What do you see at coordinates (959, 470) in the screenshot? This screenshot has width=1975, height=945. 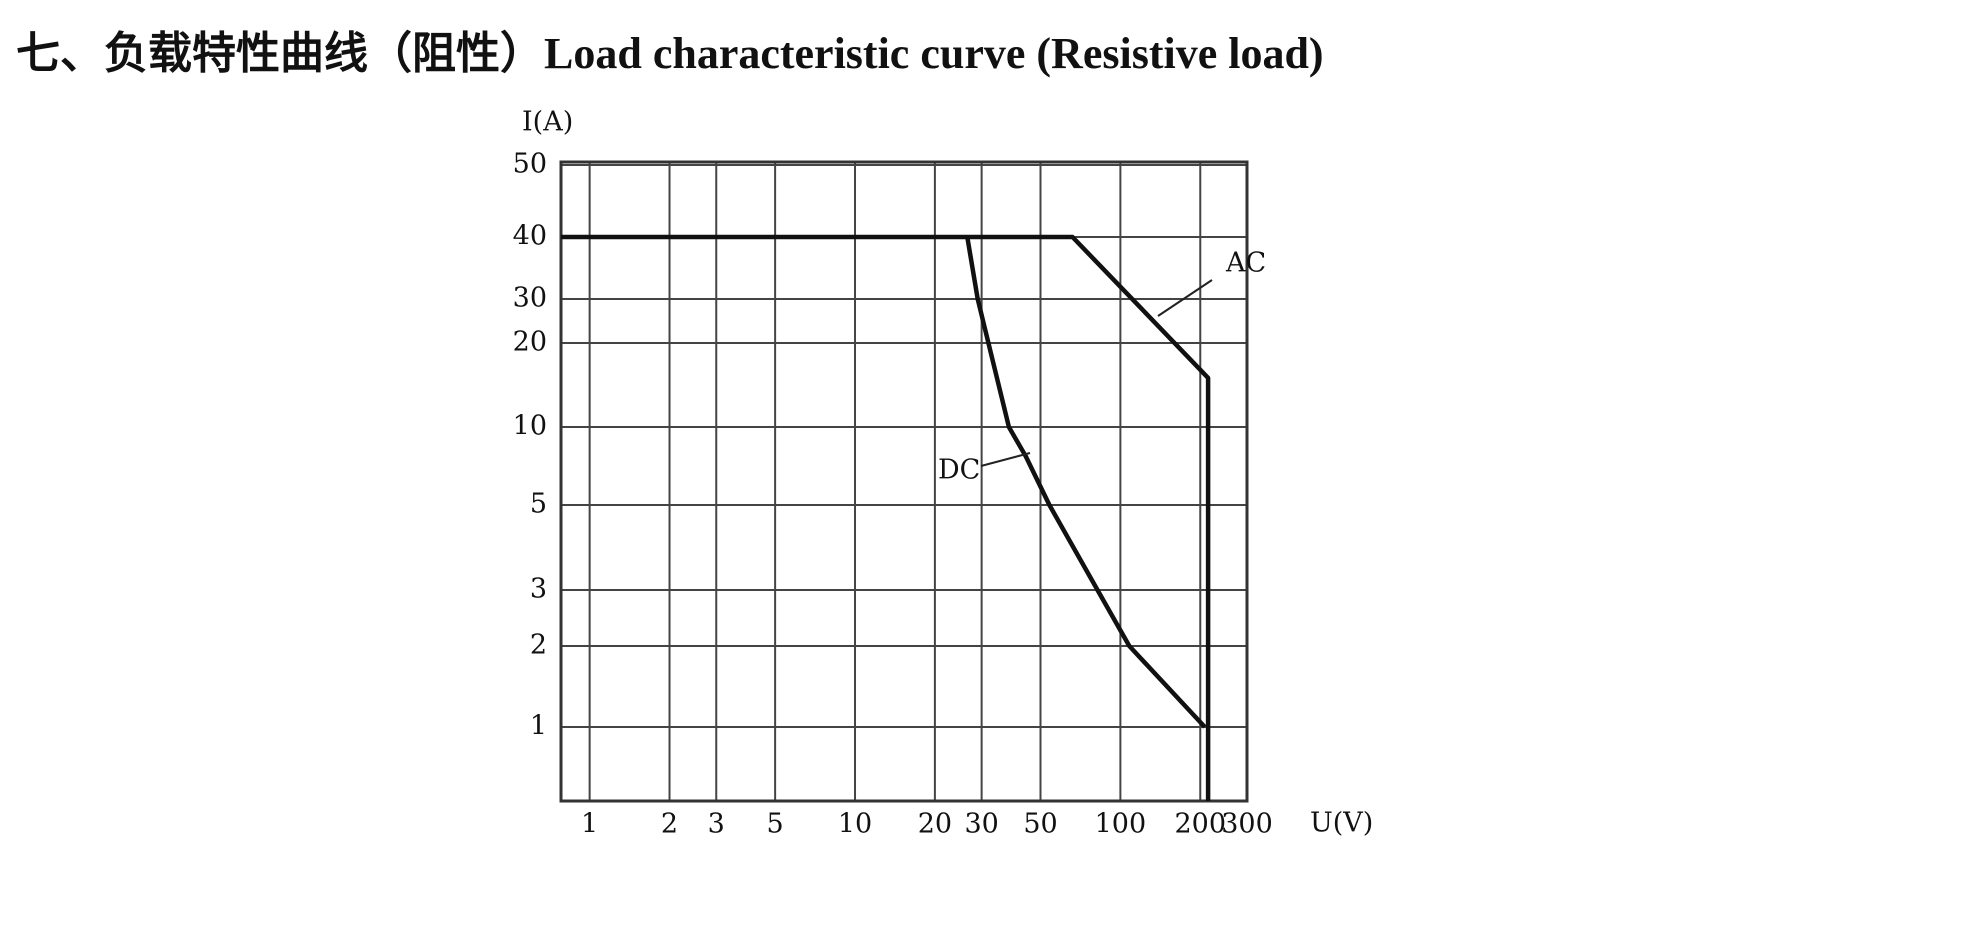 I see `legend-label: DC` at bounding box center [959, 470].